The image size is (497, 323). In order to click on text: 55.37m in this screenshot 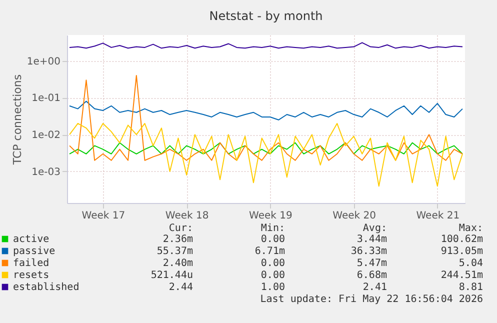, I will do `click(174, 251)`.